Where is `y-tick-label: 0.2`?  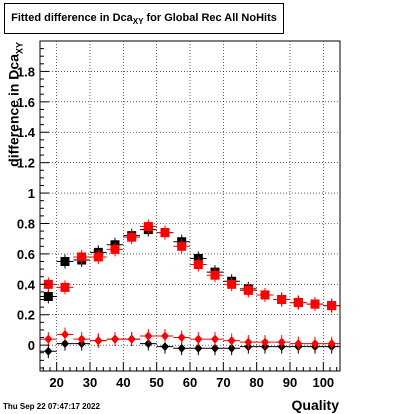 y-tick-label: 0.2 is located at coordinates (26, 315).